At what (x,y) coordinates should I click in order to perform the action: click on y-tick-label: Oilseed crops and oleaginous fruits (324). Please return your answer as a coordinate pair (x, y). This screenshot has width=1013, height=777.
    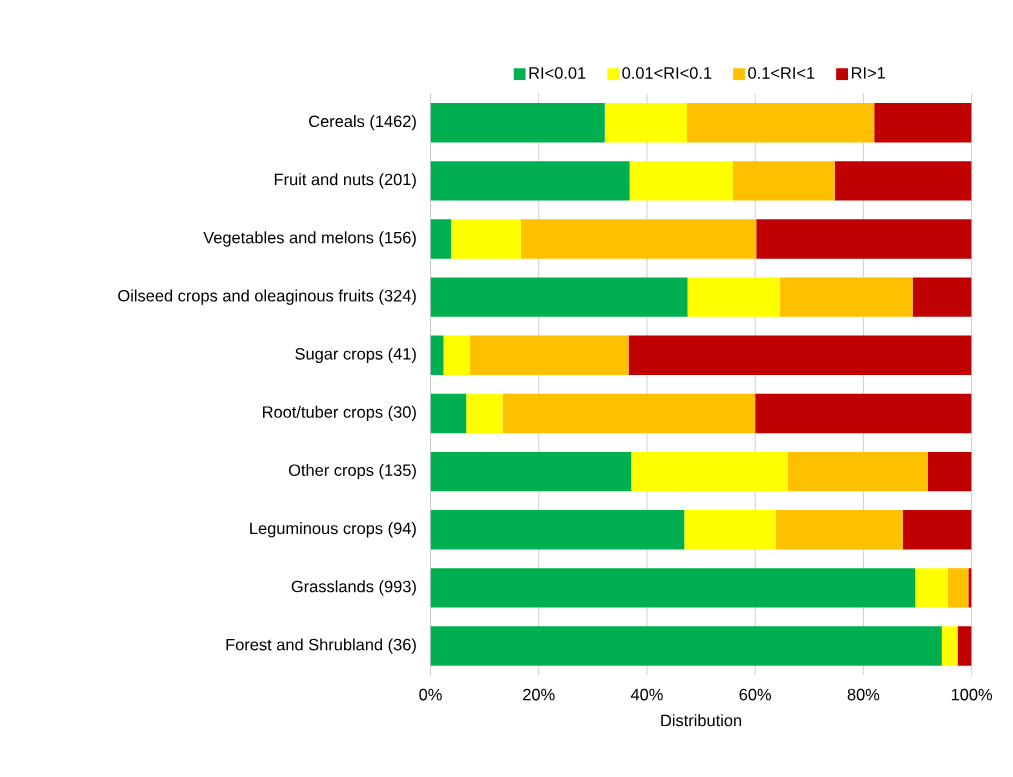
    Looking at the image, I should click on (267, 297).